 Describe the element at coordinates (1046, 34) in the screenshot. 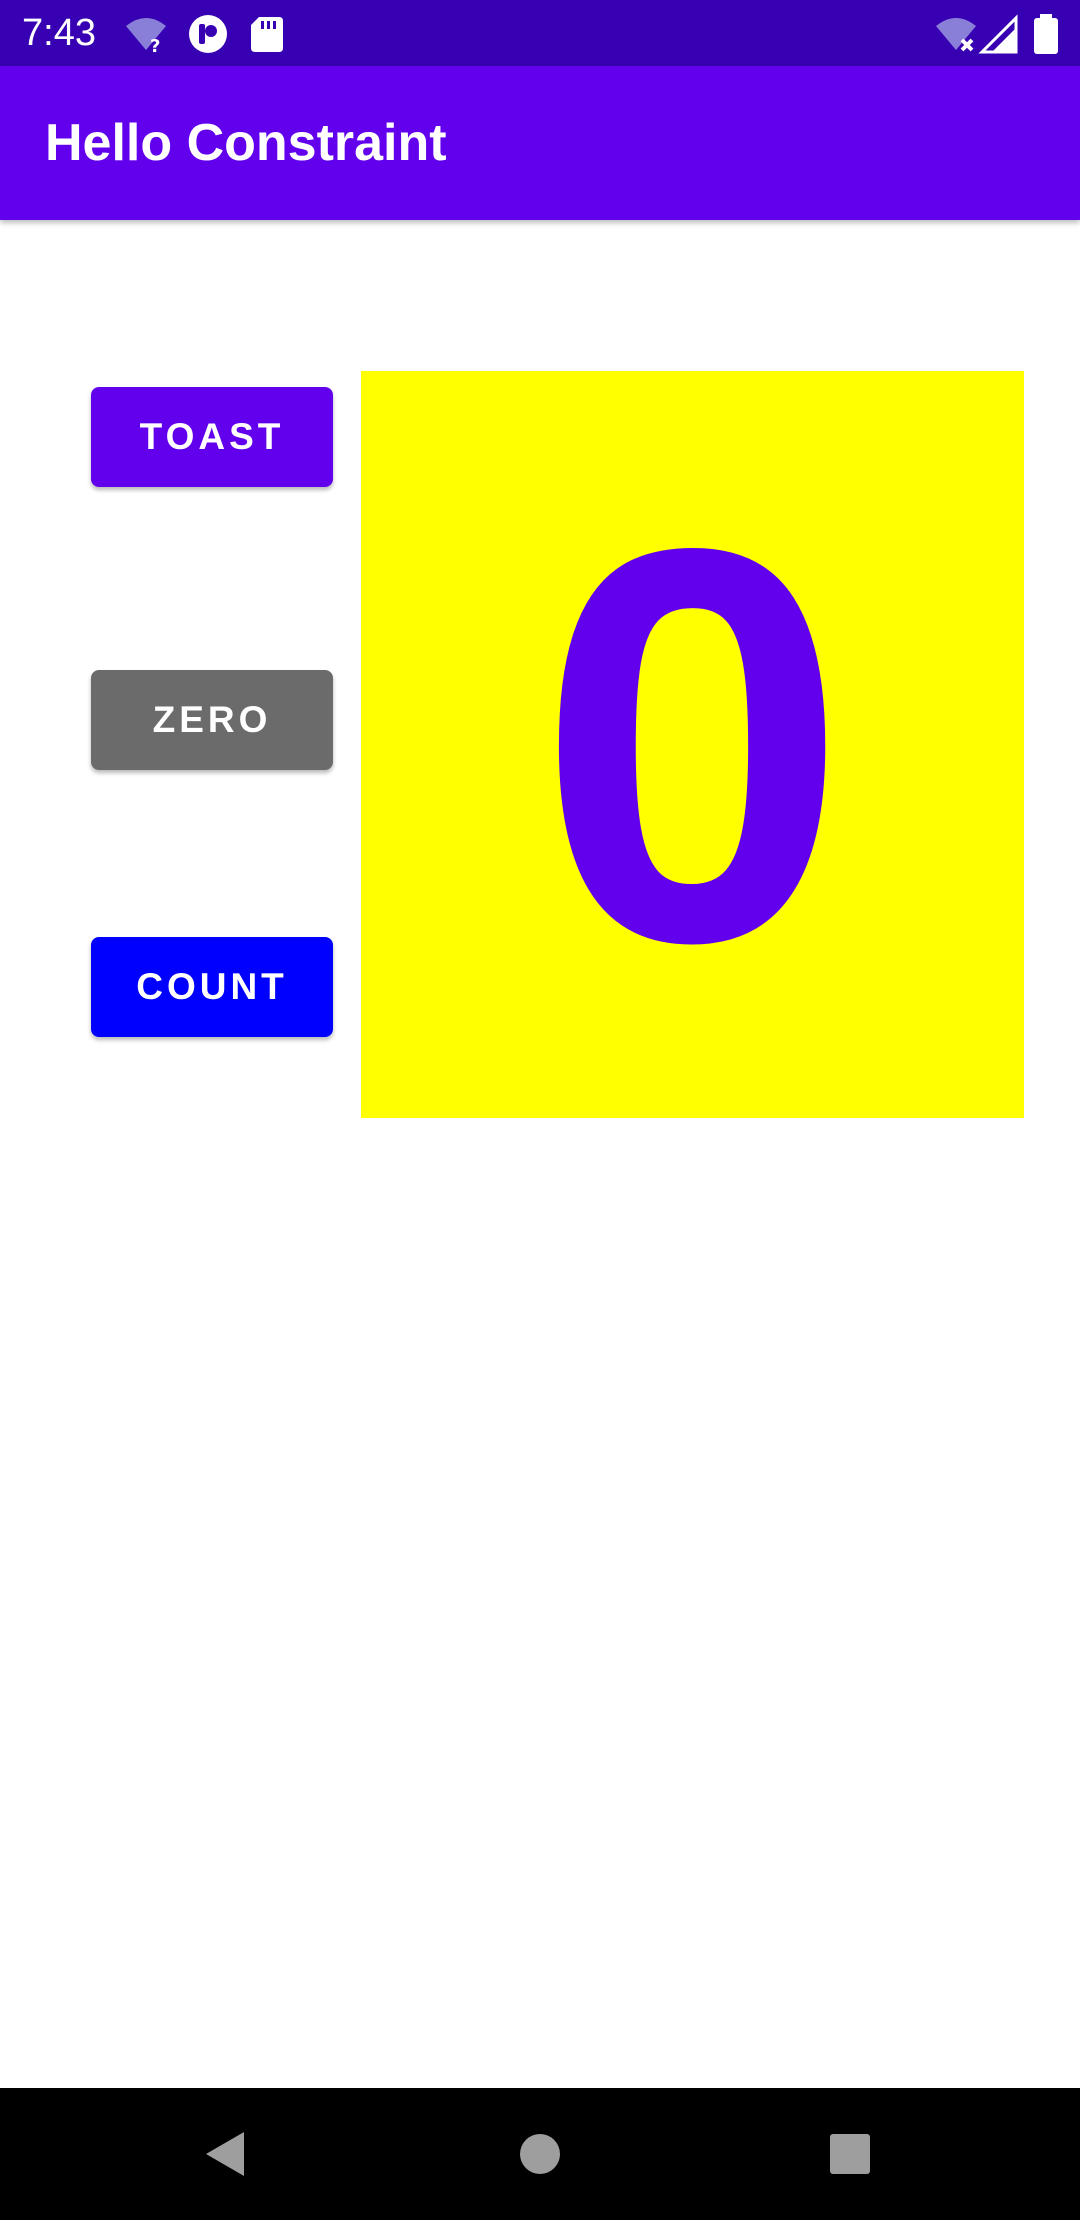

I see `battery-icon` at that location.